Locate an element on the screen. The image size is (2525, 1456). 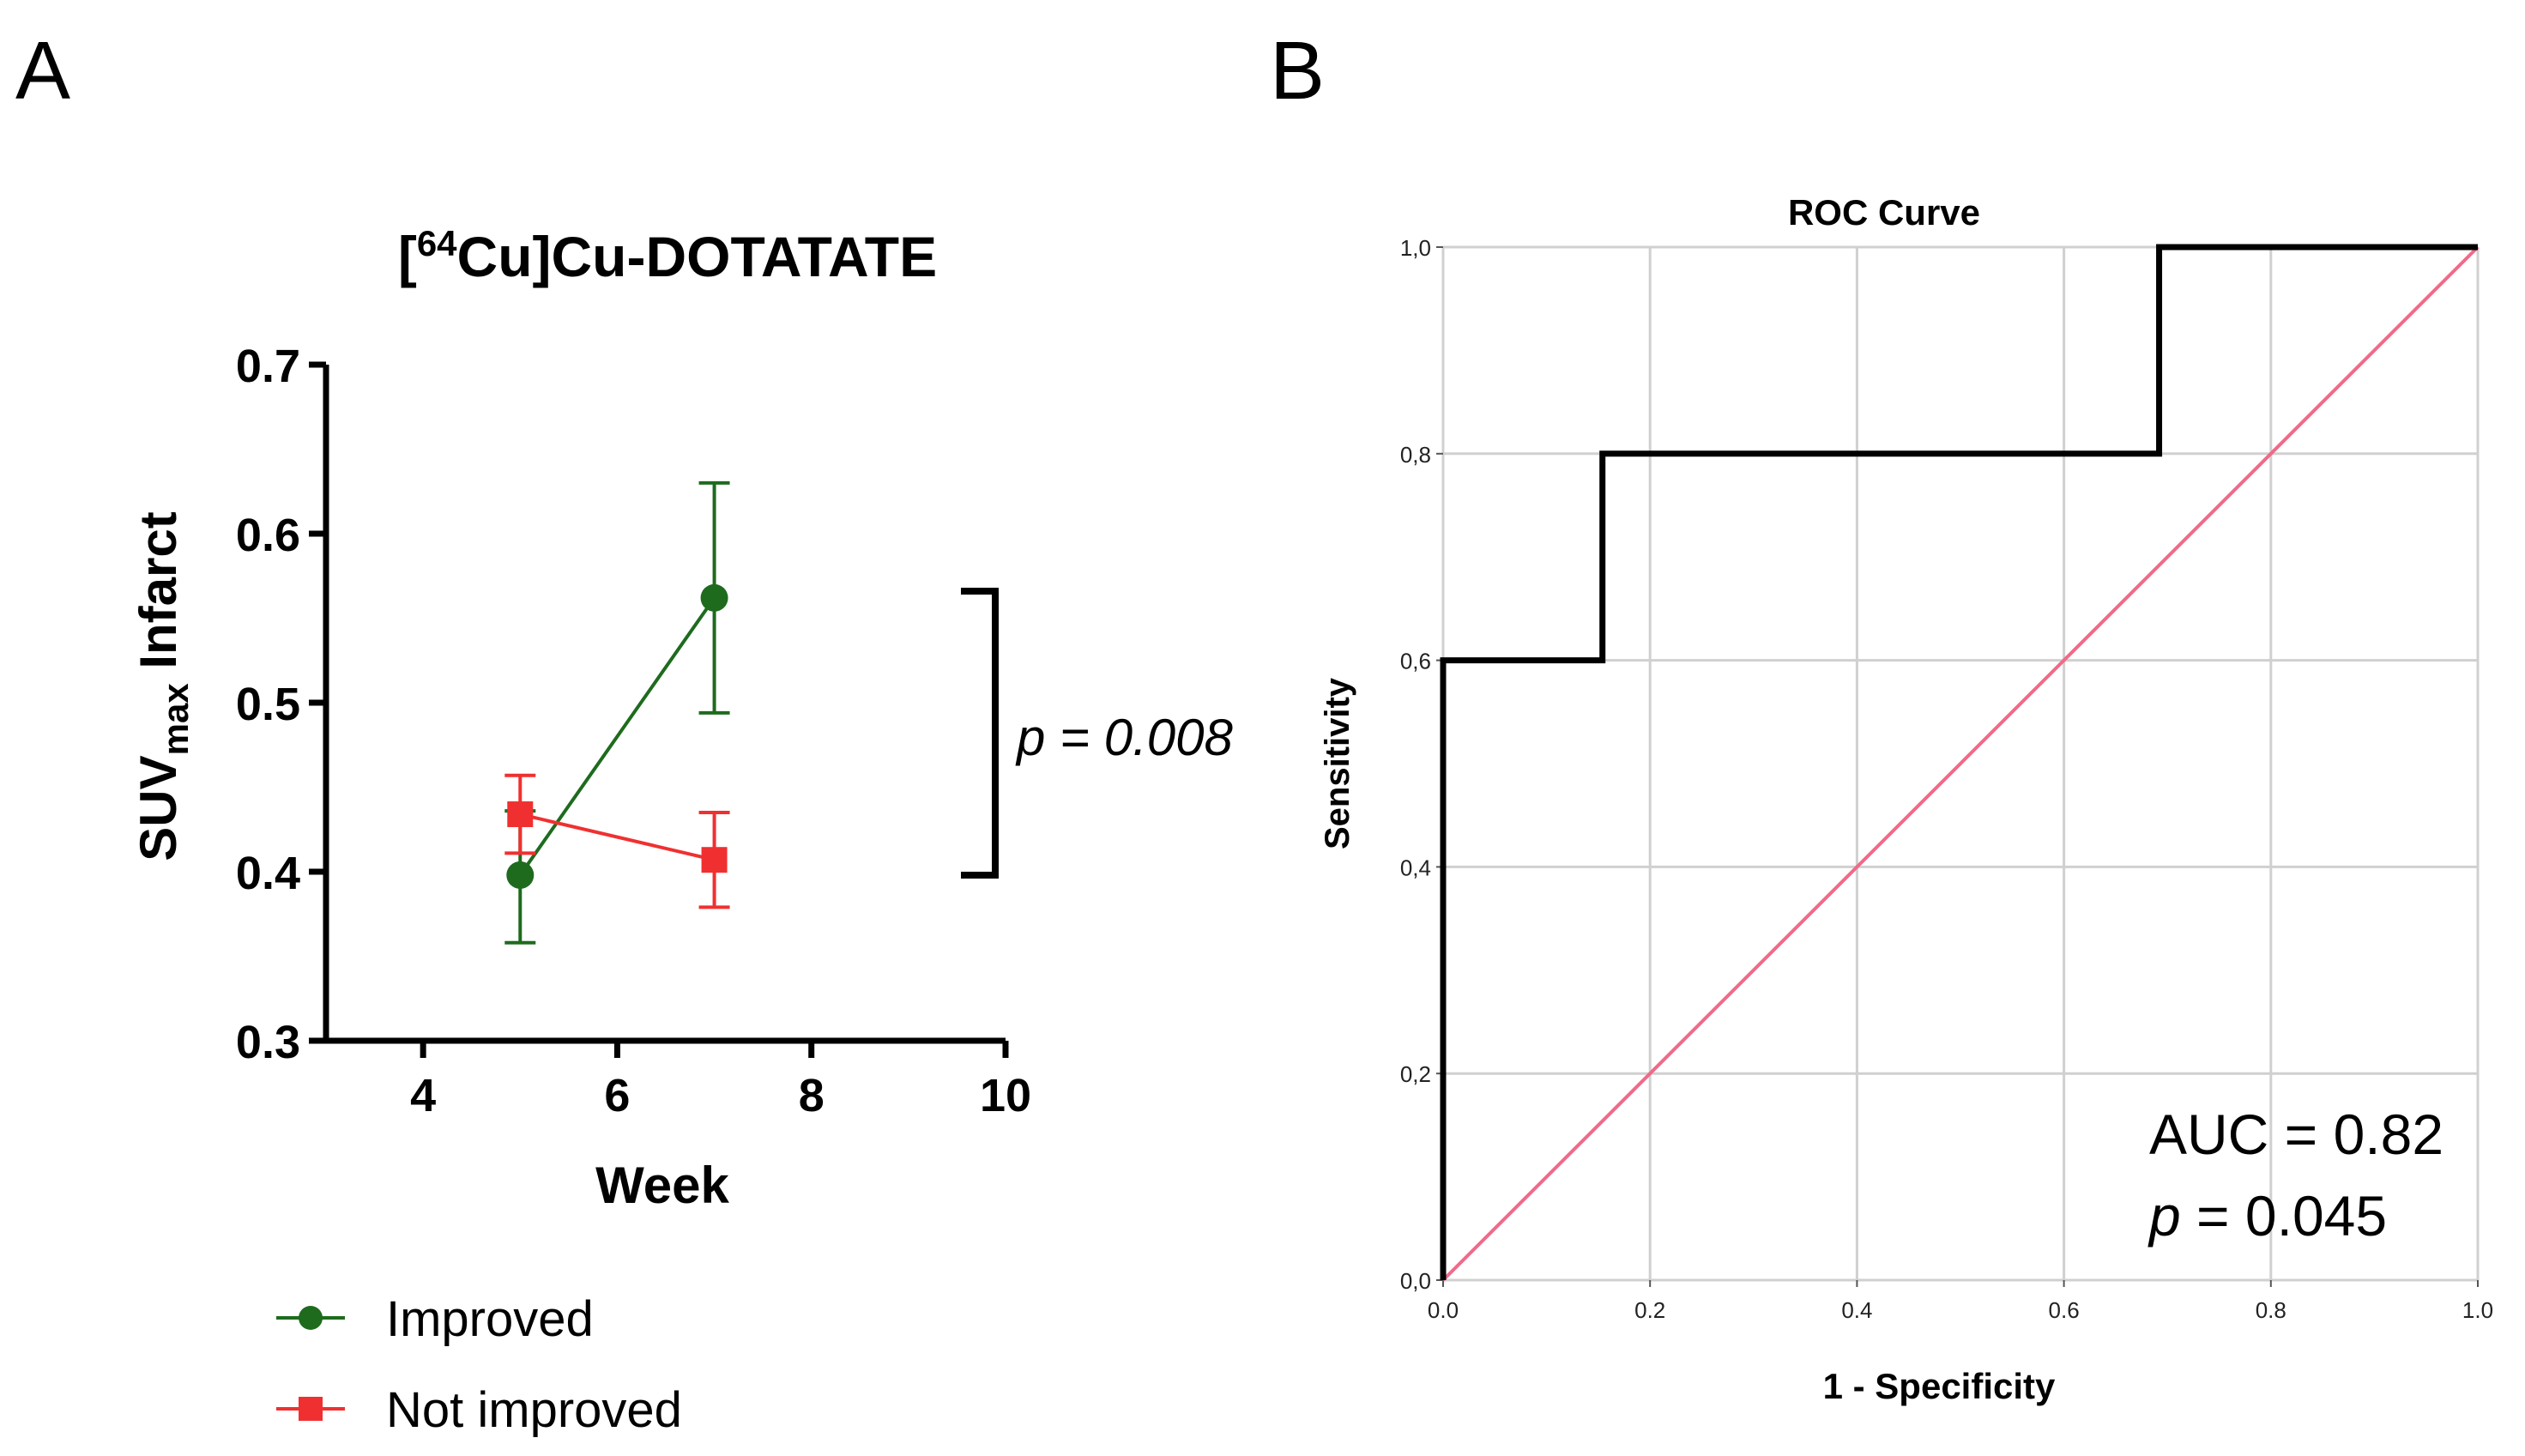
panel-b-x-tick-label: 0.6 is located at coordinates (2064, 1310).